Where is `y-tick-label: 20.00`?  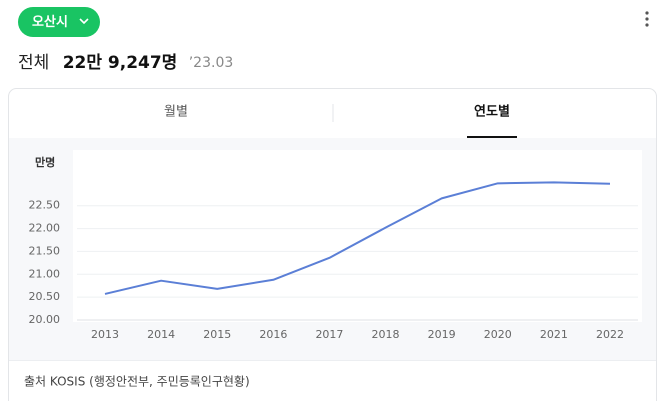
y-tick-label: 20.00 is located at coordinates (45, 319).